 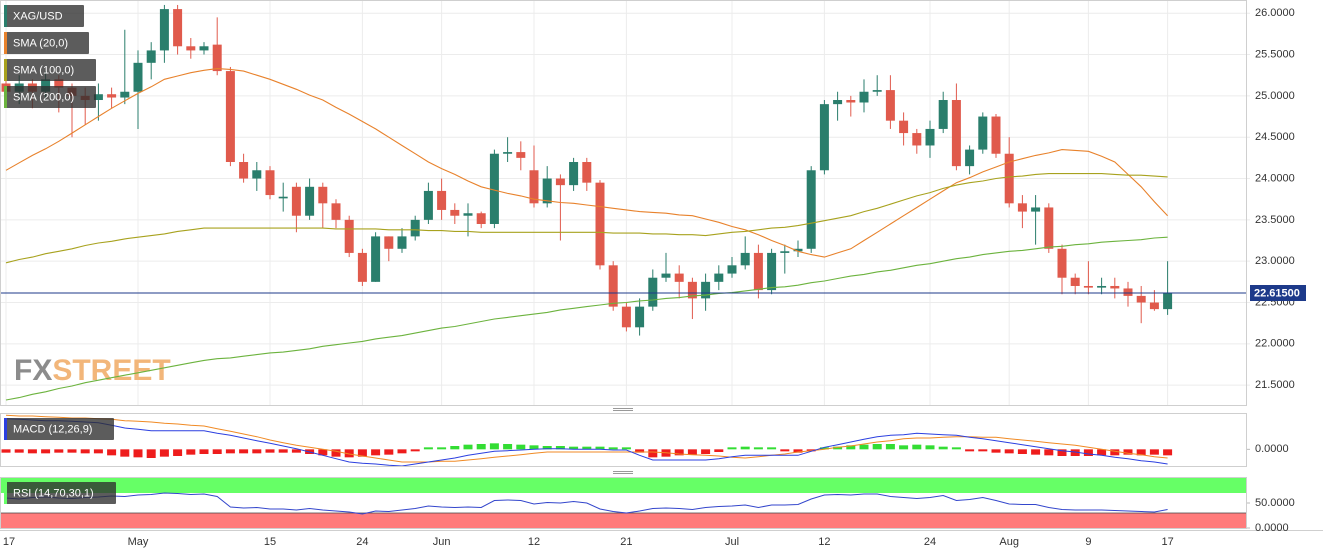 What do you see at coordinates (92, 370) in the screenshot?
I see `watermark: FXSTREET` at bounding box center [92, 370].